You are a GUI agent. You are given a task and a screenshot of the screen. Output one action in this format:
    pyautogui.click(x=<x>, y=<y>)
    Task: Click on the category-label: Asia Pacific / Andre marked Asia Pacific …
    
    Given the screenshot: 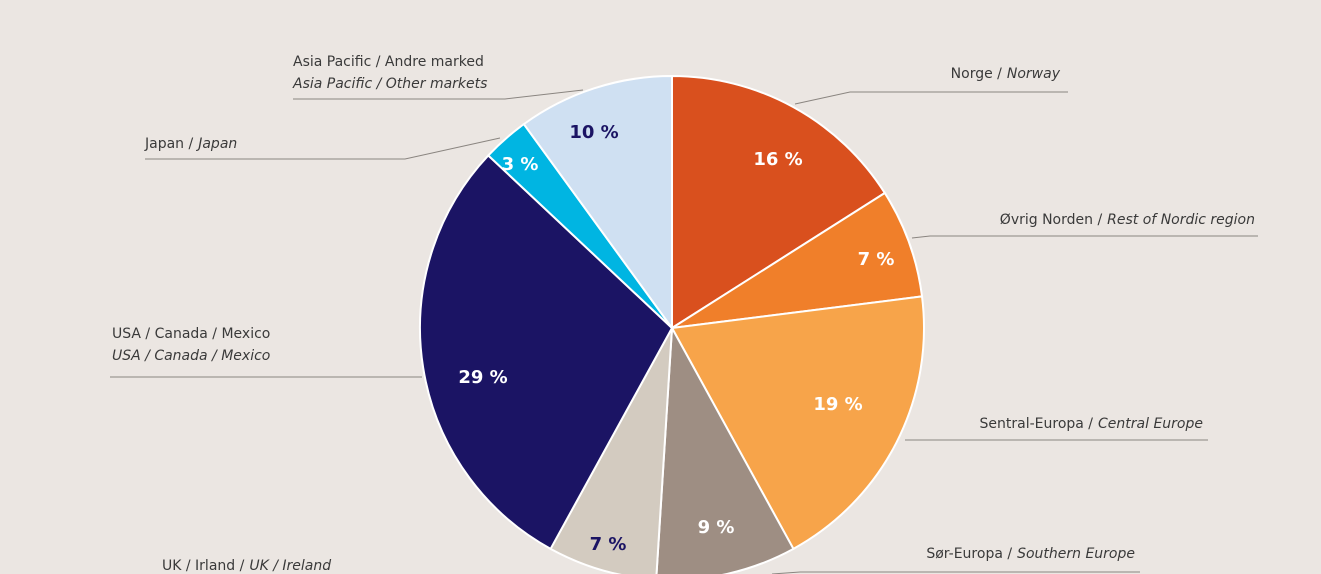 What is the action you would take?
    pyautogui.click(x=389, y=73)
    